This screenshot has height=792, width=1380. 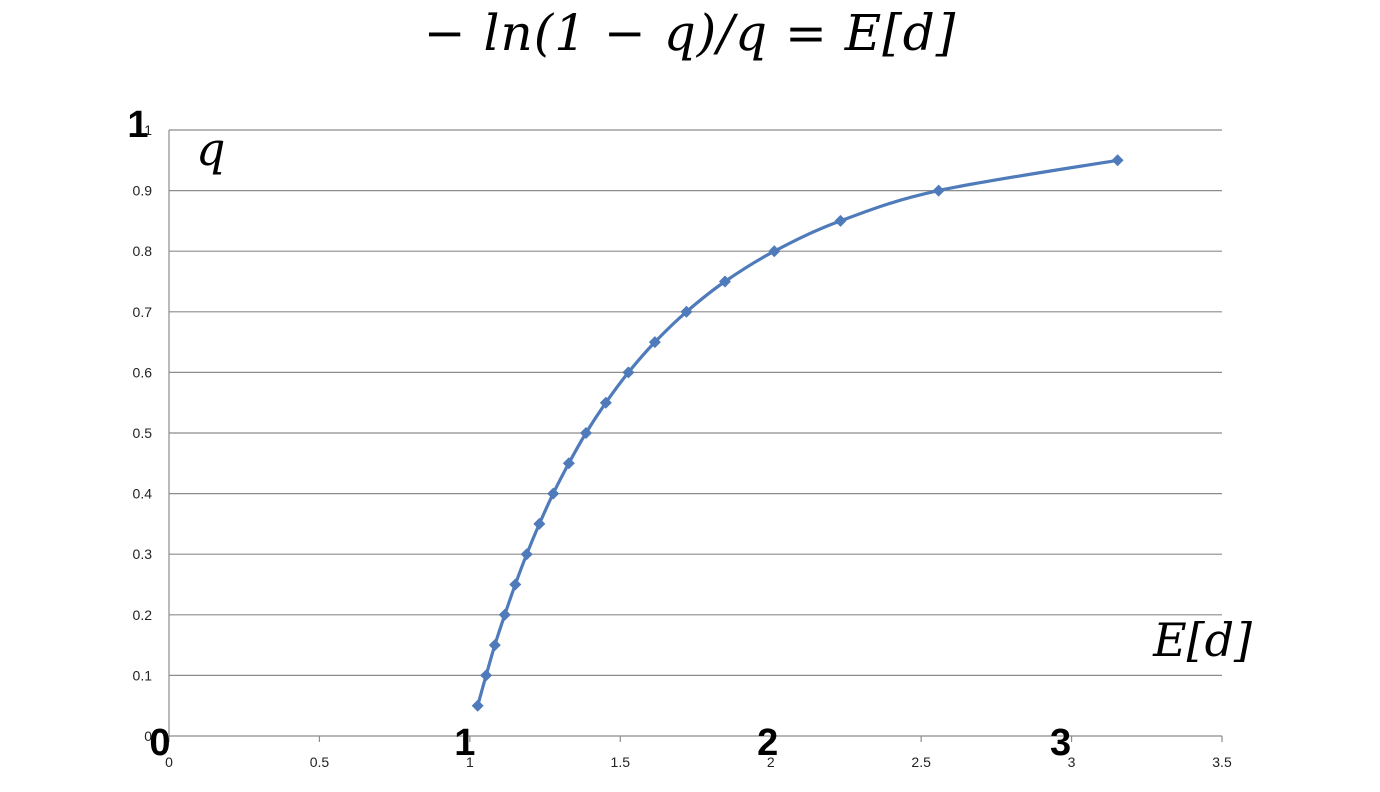 What do you see at coordinates (137, 125) in the screenshot?
I see `y-axis-one-label: 1` at bounding box center [137, 125].